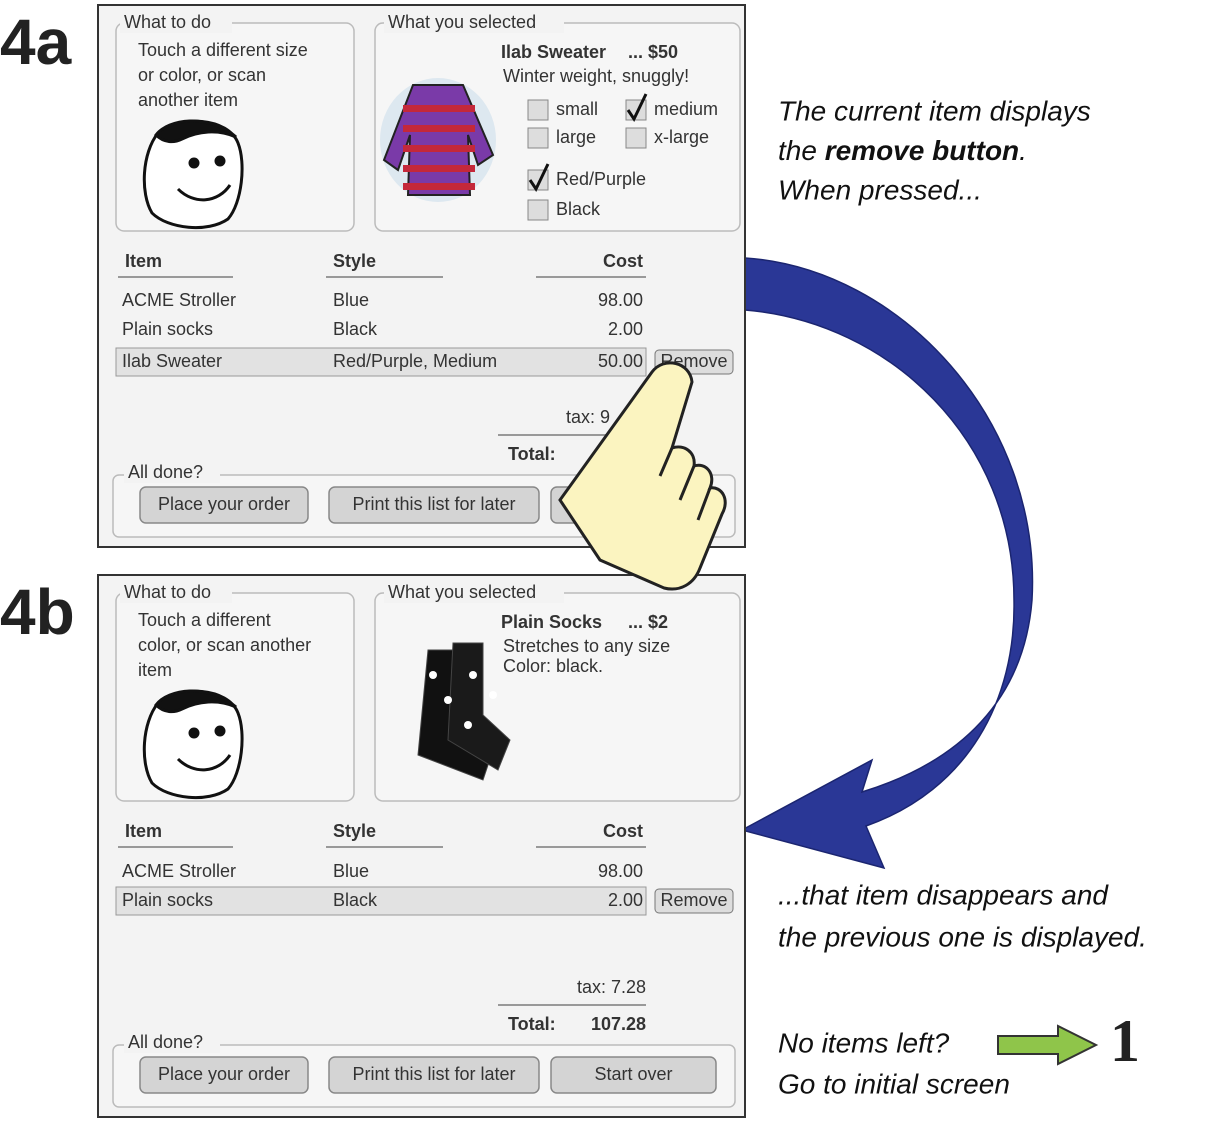  What do you see at coordinates (1125, 1041) in the screenshot?
I see `screen-reference: 1` at bounding box center [1125, 1041].